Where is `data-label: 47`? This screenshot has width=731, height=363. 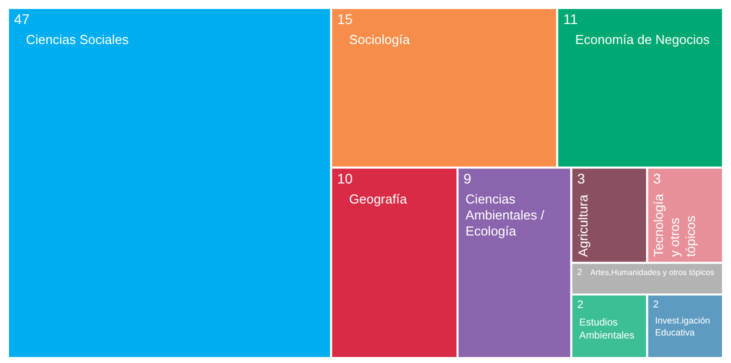
data-label: 47 is located at coordinates (22, 18).